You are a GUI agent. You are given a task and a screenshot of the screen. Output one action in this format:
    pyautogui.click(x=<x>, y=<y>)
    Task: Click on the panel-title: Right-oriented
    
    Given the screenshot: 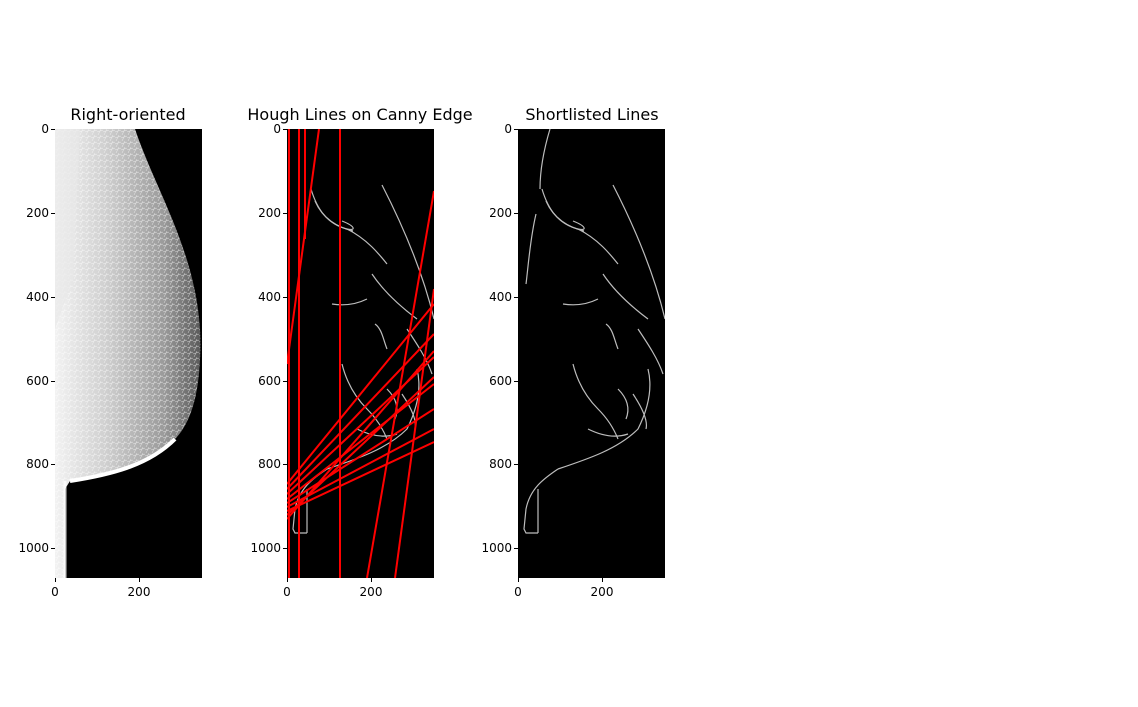 What is the action you would take?
    pyautogui.click(x=128, y=114)
    